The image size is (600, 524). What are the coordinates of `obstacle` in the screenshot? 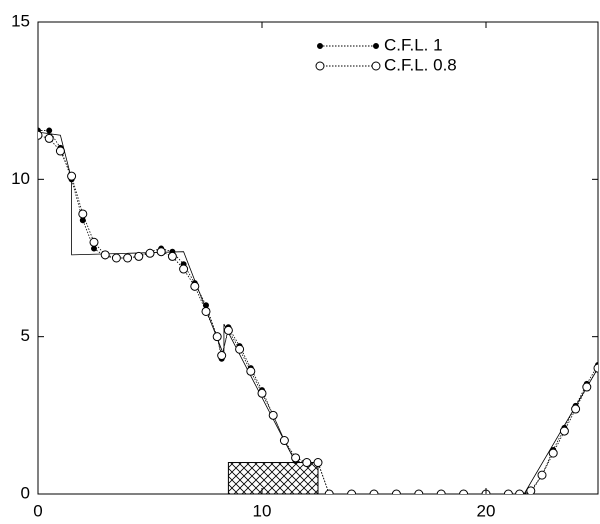 It's located at (273, 478).